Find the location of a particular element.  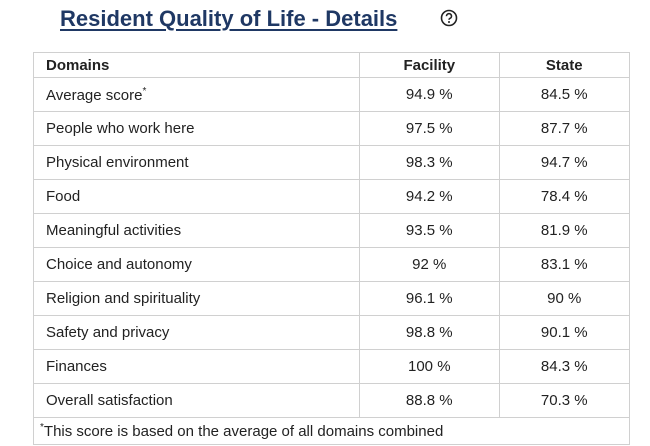

table-row: Overall satisfaction 88.8 % 70.3 % is located at coordinates (331, 400).